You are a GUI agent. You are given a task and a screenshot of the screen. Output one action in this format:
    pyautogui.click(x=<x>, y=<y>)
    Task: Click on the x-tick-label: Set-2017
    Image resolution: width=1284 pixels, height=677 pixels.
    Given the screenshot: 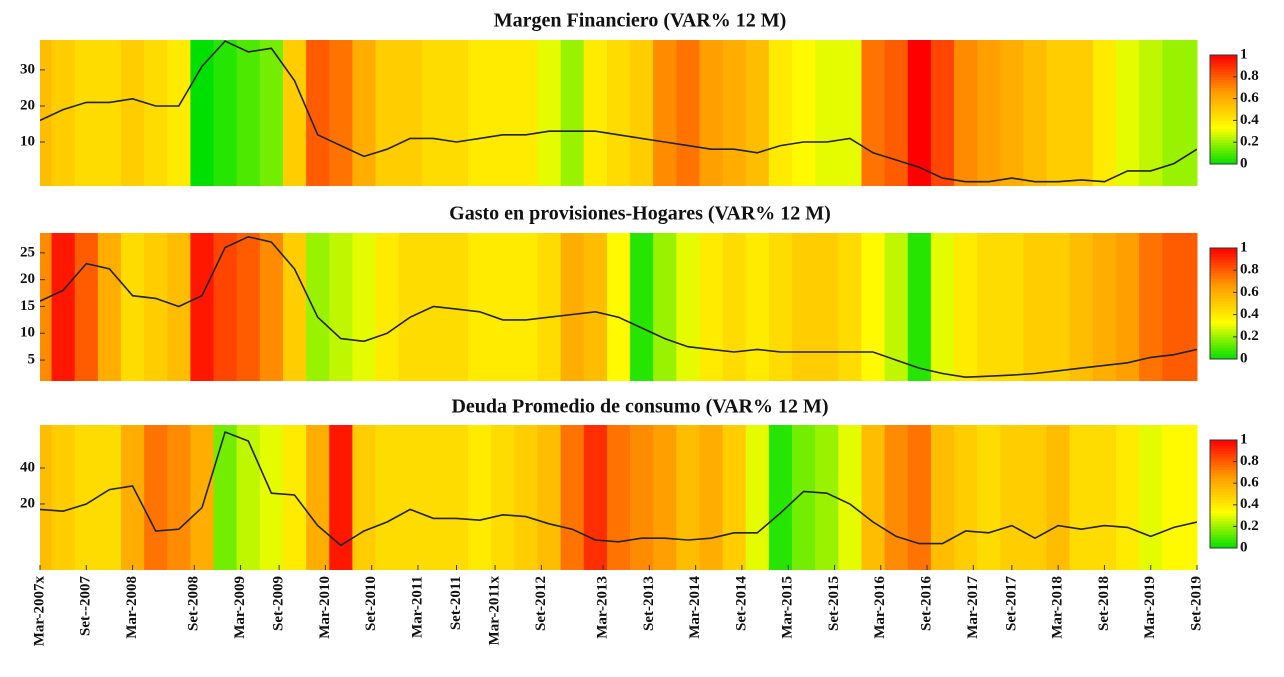 What is the action you would take?
    pyautogui.click(x=1011, y=603)
    